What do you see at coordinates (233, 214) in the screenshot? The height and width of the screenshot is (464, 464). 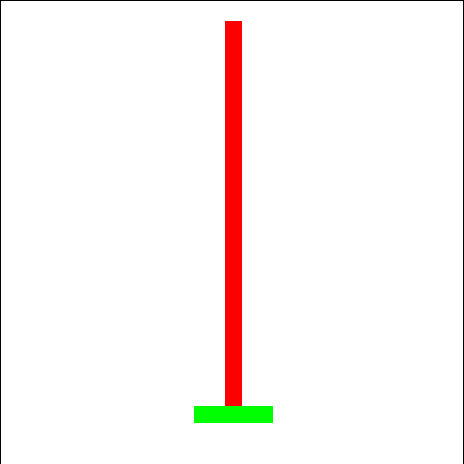 I see `pole` at bounding box center [233, 214].